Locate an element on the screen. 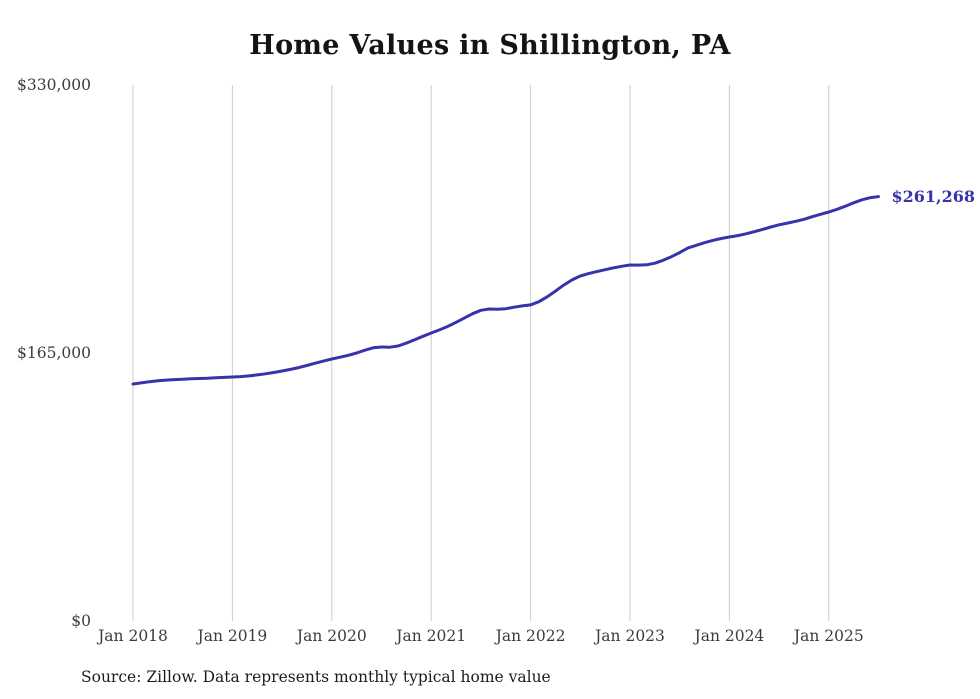 This screenshot has width=980, height=699. x-tick-label: Jan 2019 is located at coordinates (231, 636).